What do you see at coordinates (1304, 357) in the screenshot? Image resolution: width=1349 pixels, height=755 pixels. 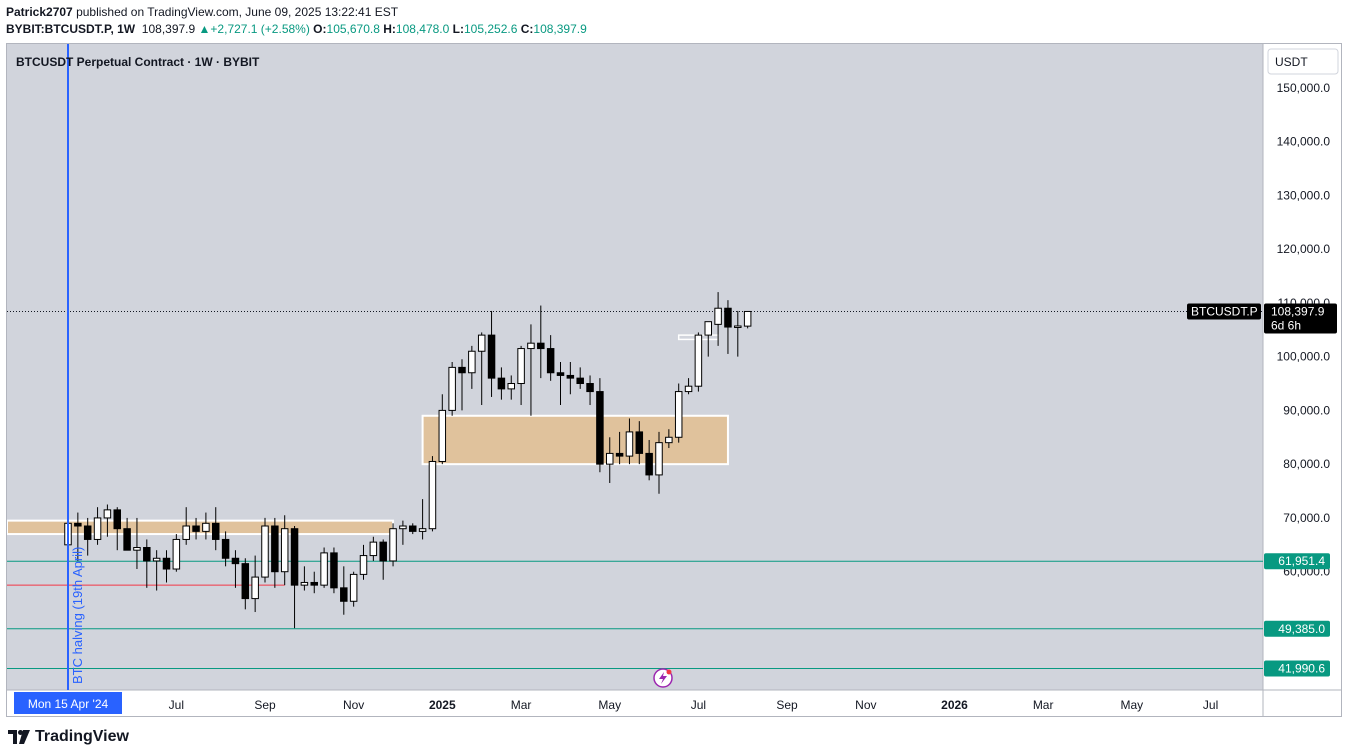 I see `price-tick-label: 100,000.0` at bounding box center [1304, 357].